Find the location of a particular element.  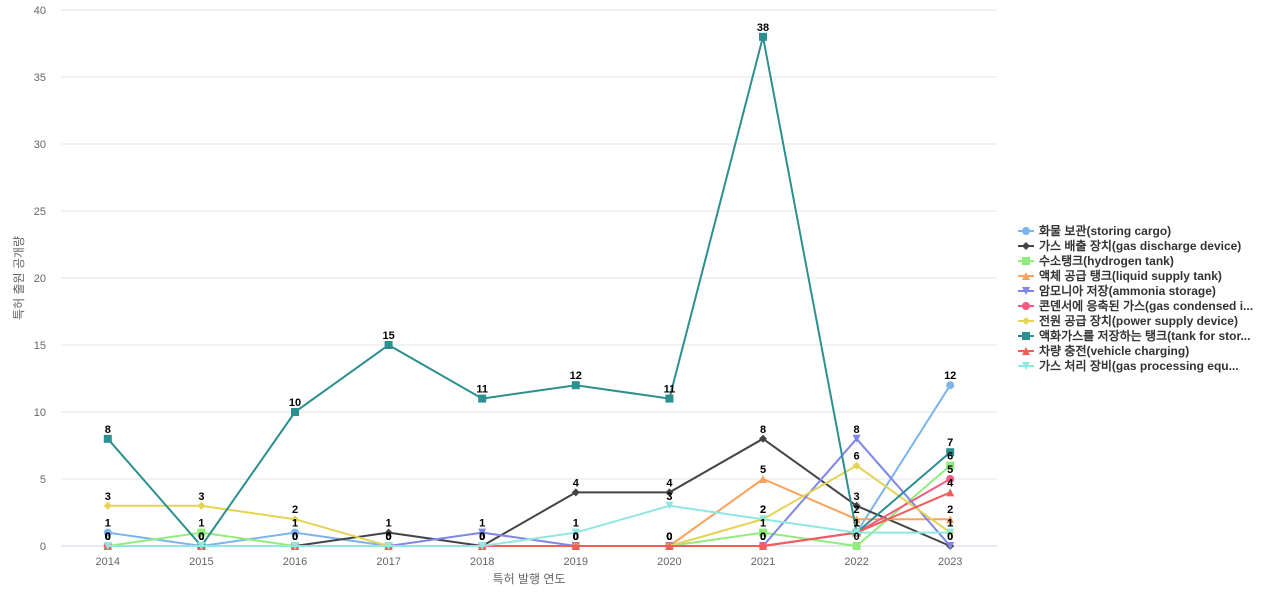

legend-item: 화물 보관(storing cargo) is located at coordinates (1094, 230).